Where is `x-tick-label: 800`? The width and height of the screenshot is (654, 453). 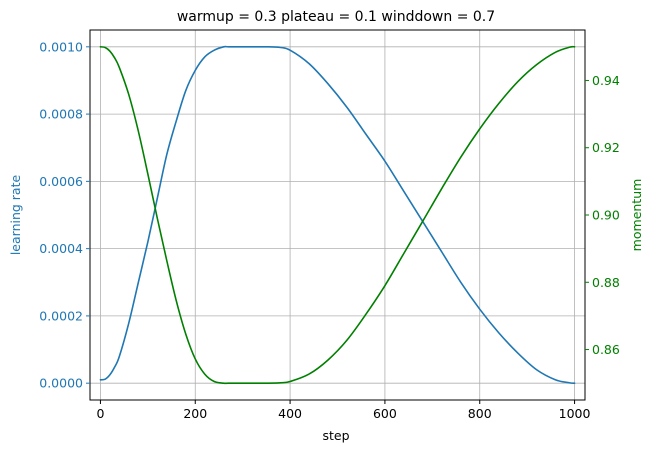
x-tick-label: 800 is located at coordinates (480, 413).